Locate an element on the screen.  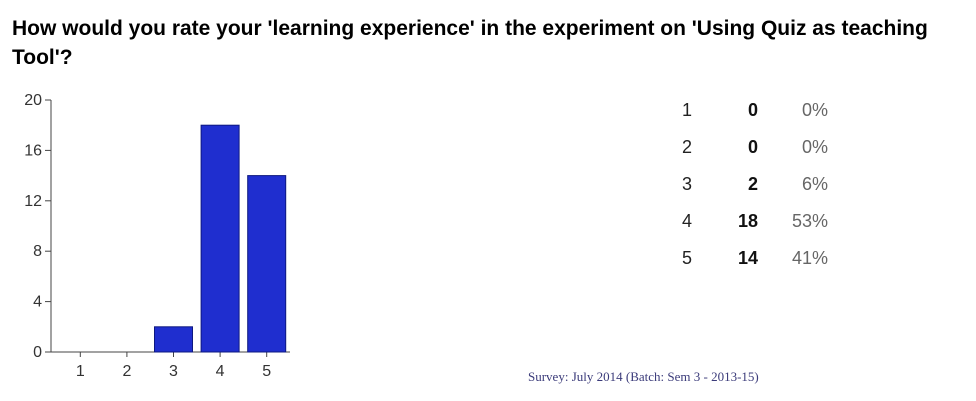
table-row: 5 14 41% is located at coordinates (750, 258).